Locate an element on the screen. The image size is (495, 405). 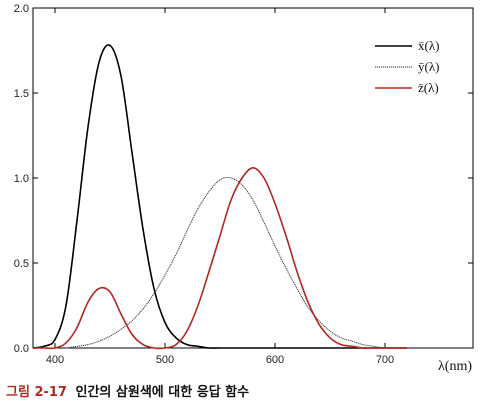
y-tick-label: 1.0 is located at coordinates (21, 179).